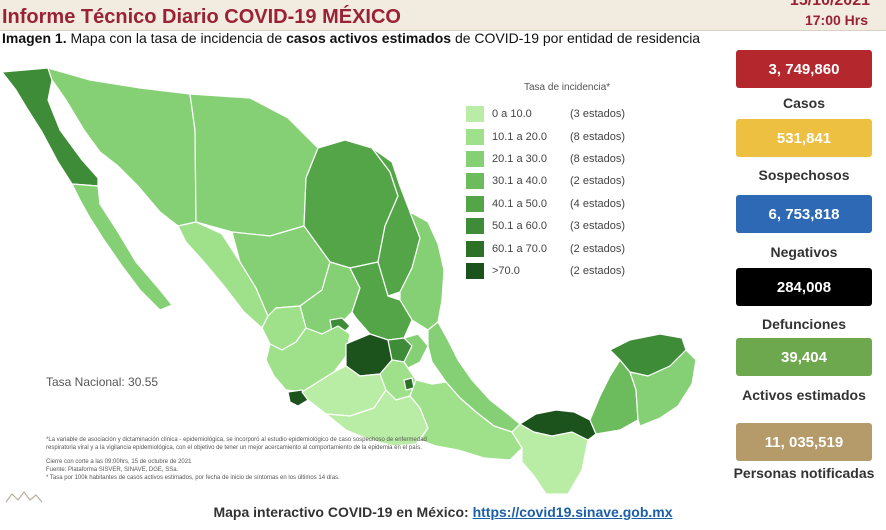 The width and height of the screenshot is (886, 530). I want to click on national-rate: Tasa Nacional: 30.55, so click(102, 382).